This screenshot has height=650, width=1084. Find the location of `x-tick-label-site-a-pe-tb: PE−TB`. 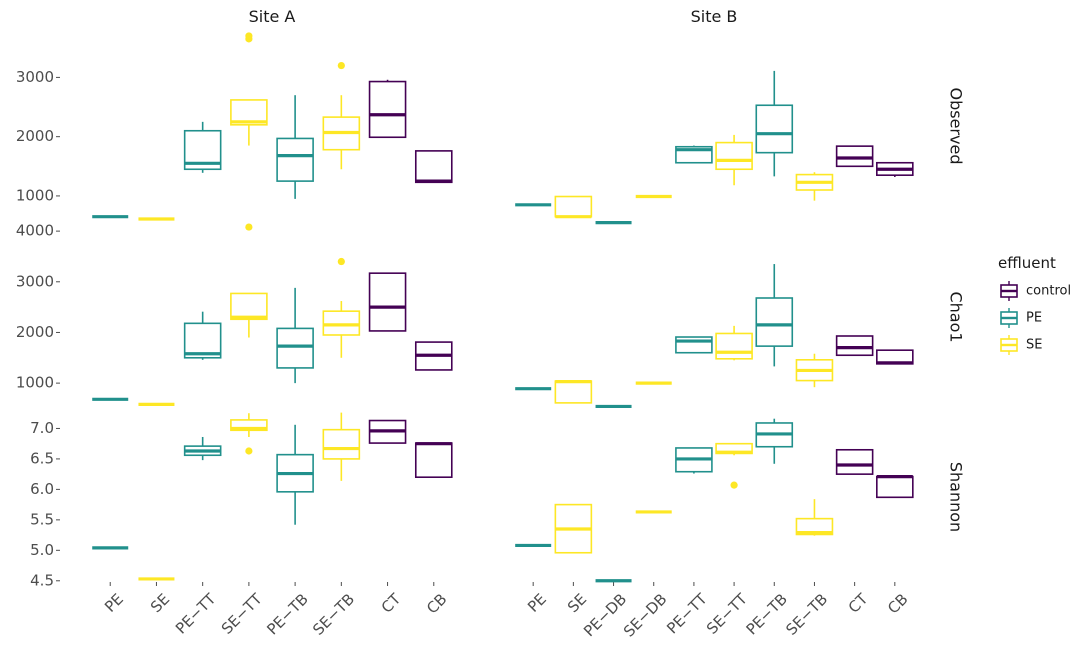

x-tick-label-site-a-pe-tb: PE−TB is located at coordinates (287, 614).